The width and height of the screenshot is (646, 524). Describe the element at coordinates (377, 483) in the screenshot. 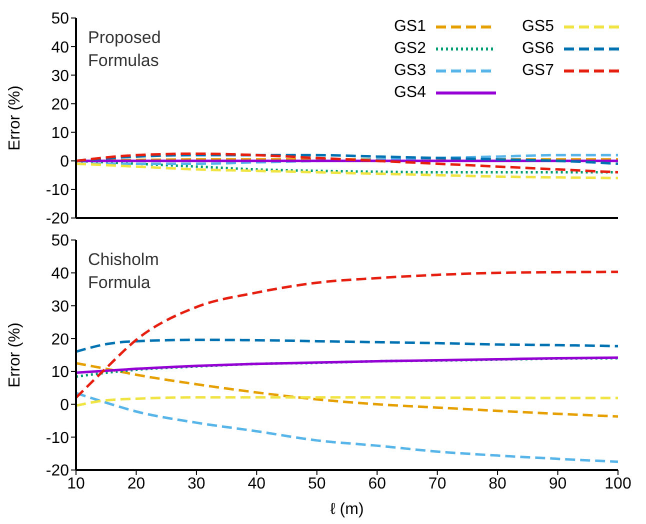

I see `x-tick-label: 60` at that location.